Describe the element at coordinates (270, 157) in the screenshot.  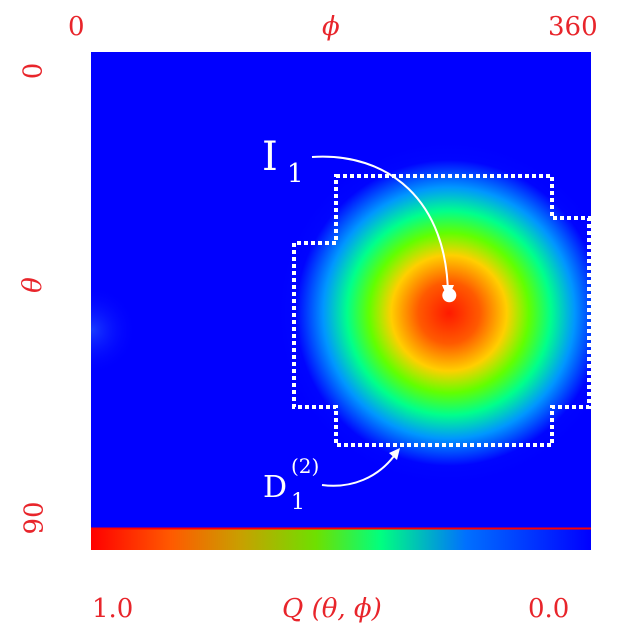
I see `peak-label-main: I` at that location.